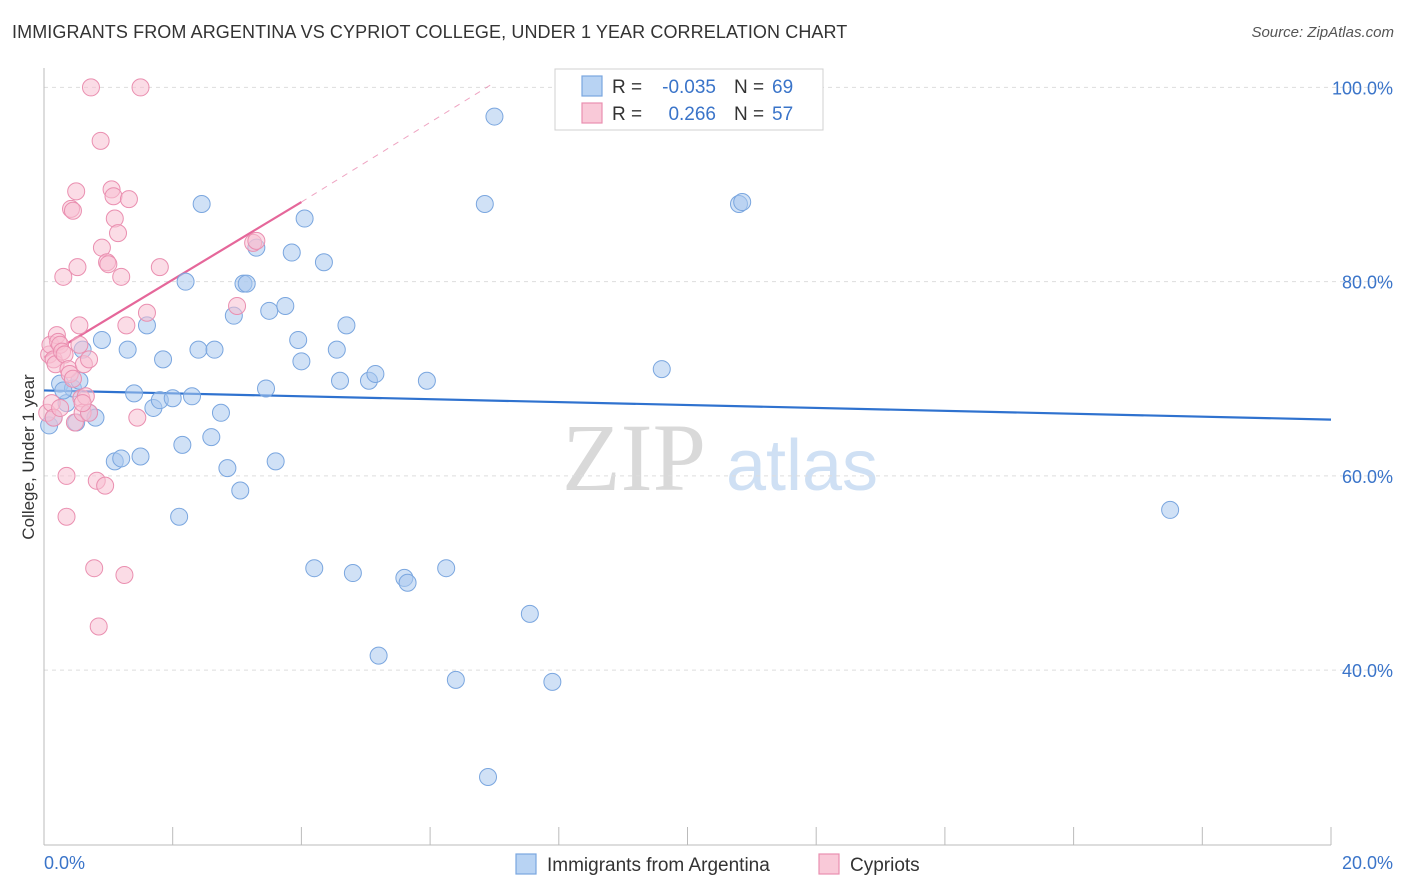  What do you see at coordinates (749, 114) in the screenshot?
I see `legend-n-label-pink: N =` at bounding box center [749, 114].